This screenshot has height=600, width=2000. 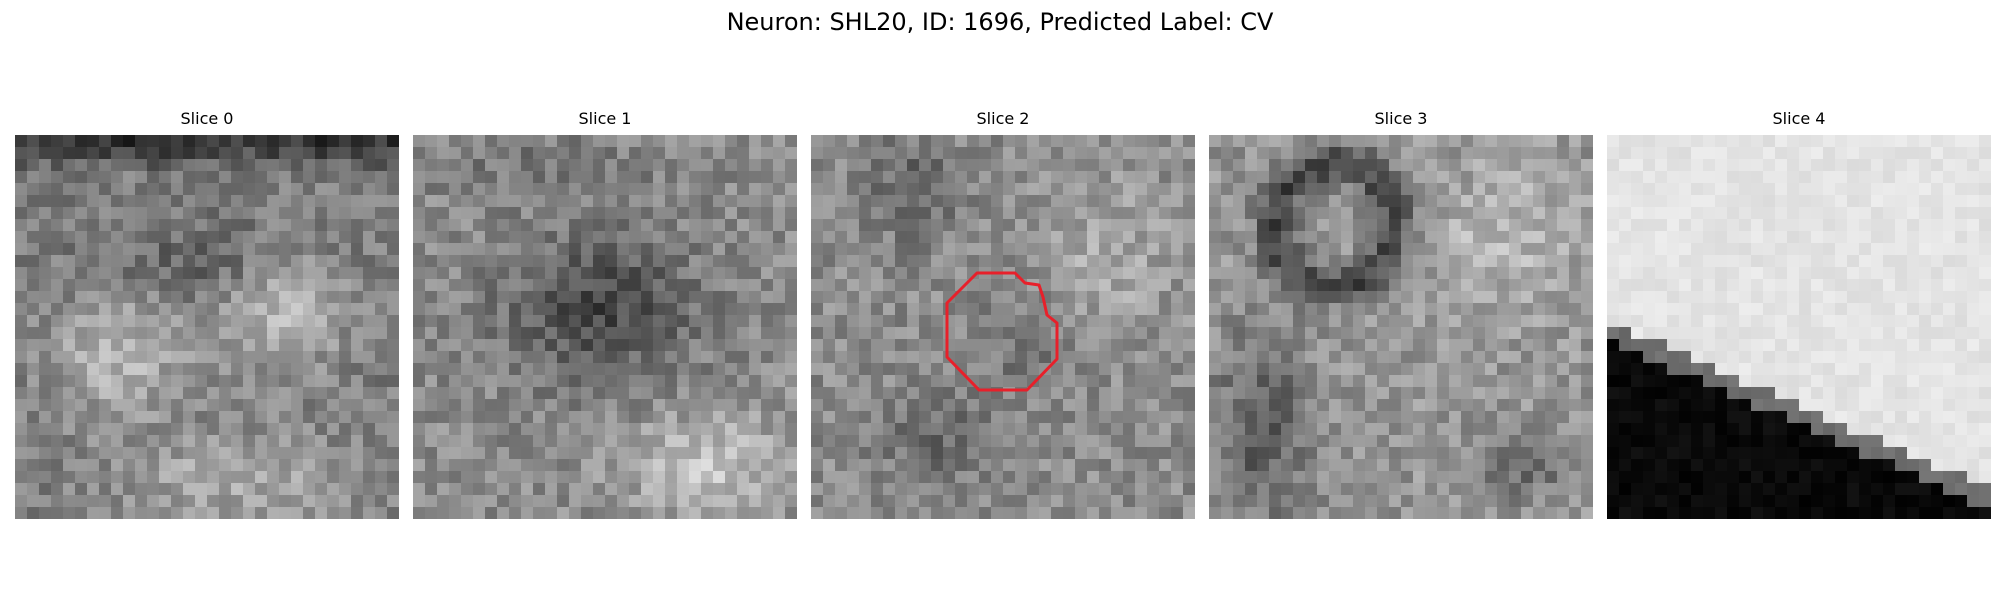 I want to click on slice-title-1: Slice 1, so click(x=605, y=118).